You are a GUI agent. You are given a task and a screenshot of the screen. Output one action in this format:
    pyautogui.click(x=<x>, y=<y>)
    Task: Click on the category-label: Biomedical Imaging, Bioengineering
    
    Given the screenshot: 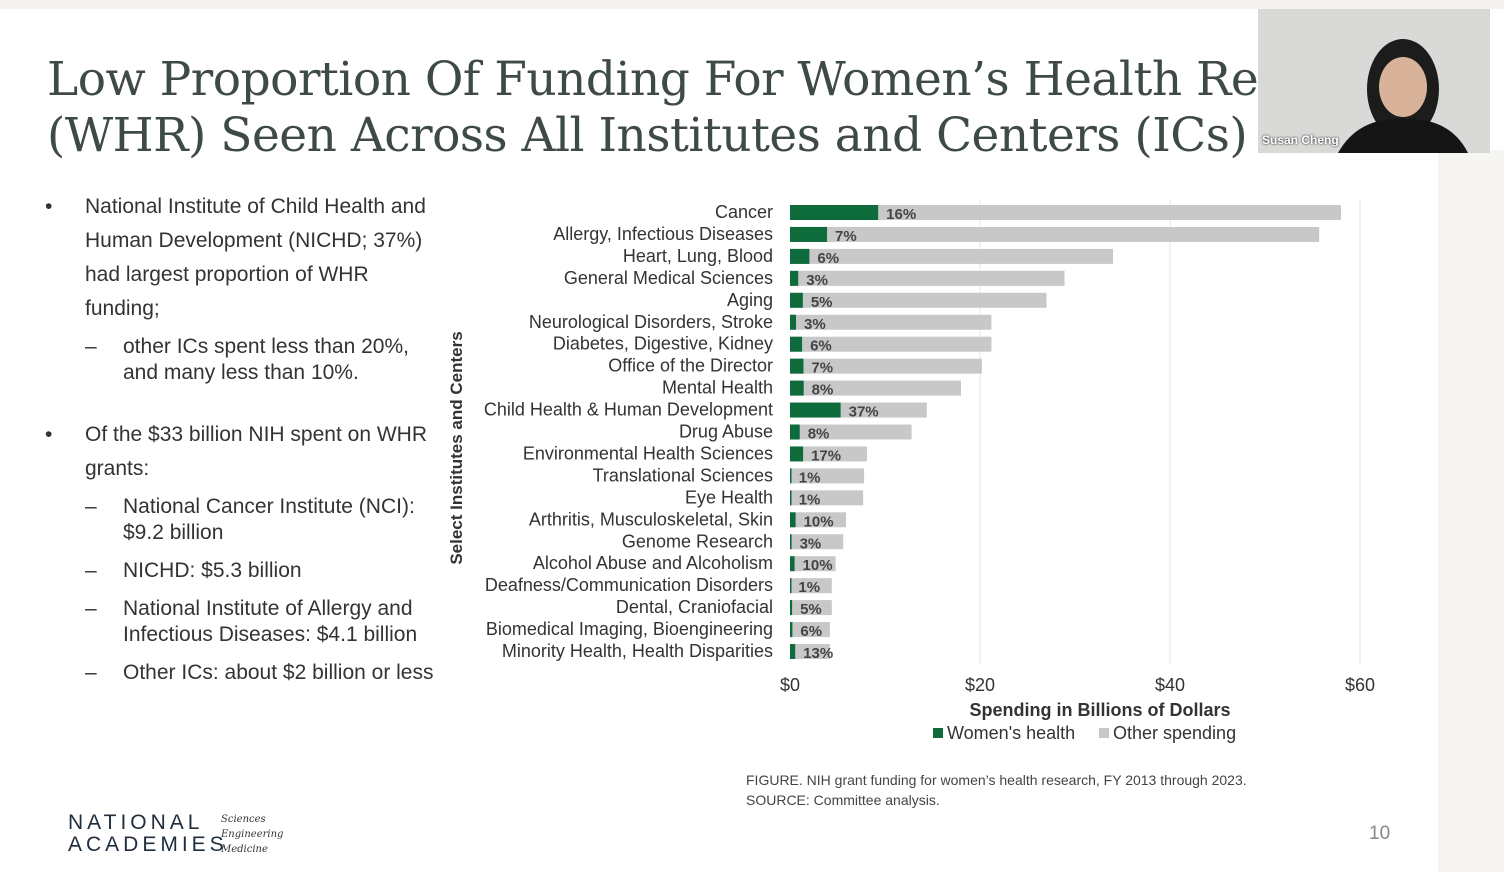 What is the action you would take?
    pyautogui.click(x=629, y=629)
    